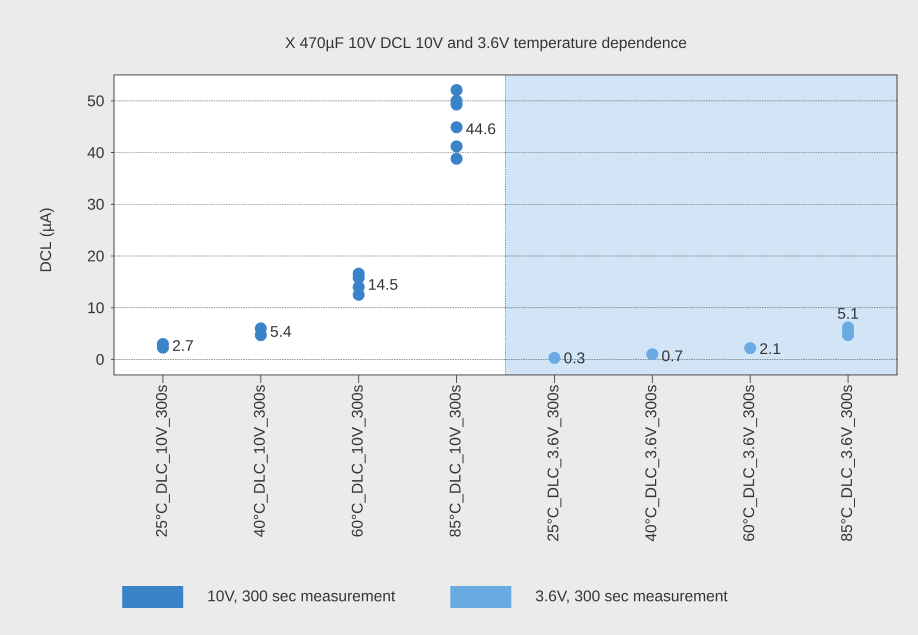 The width and height of the screenshot is (918, 635). I want to click on chart-title: X 470µF 10V DCL 10V and 3.6V temperature dependence, so click(485, 44).